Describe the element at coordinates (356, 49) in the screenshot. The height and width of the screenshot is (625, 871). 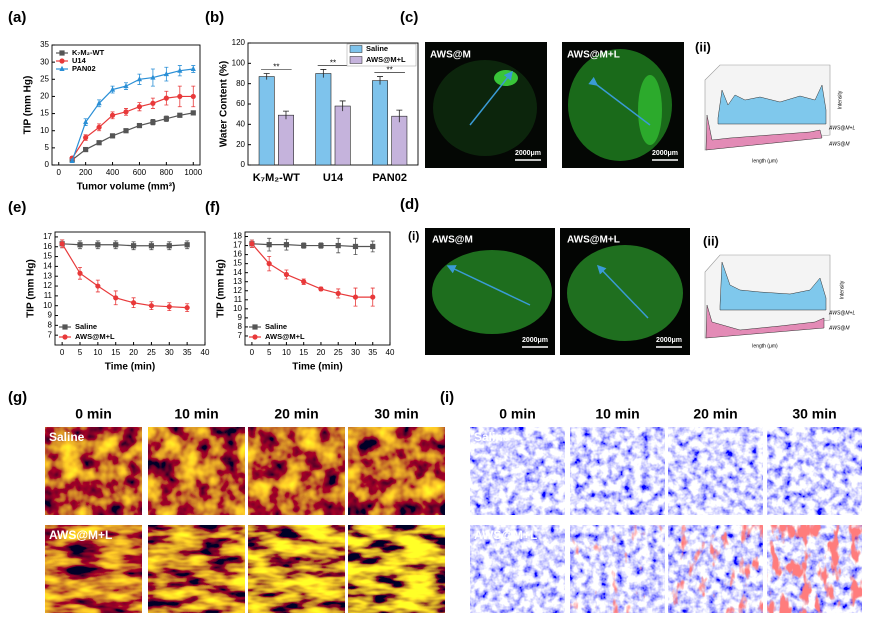
I see `legend-swatch` at that location.